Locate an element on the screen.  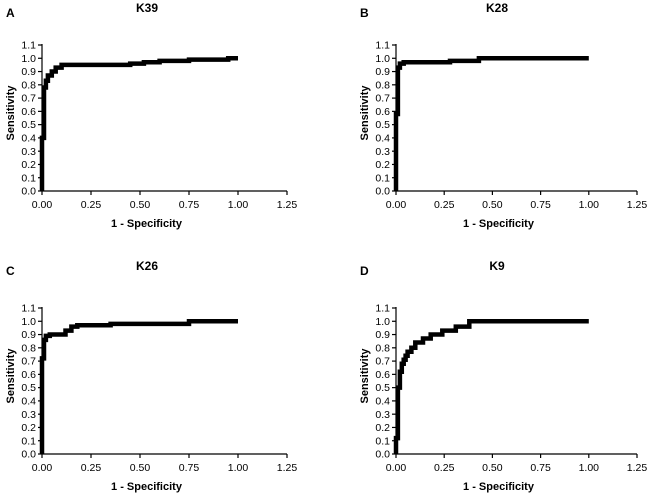
chart-title: K39 is located at coordinates (147, 8).